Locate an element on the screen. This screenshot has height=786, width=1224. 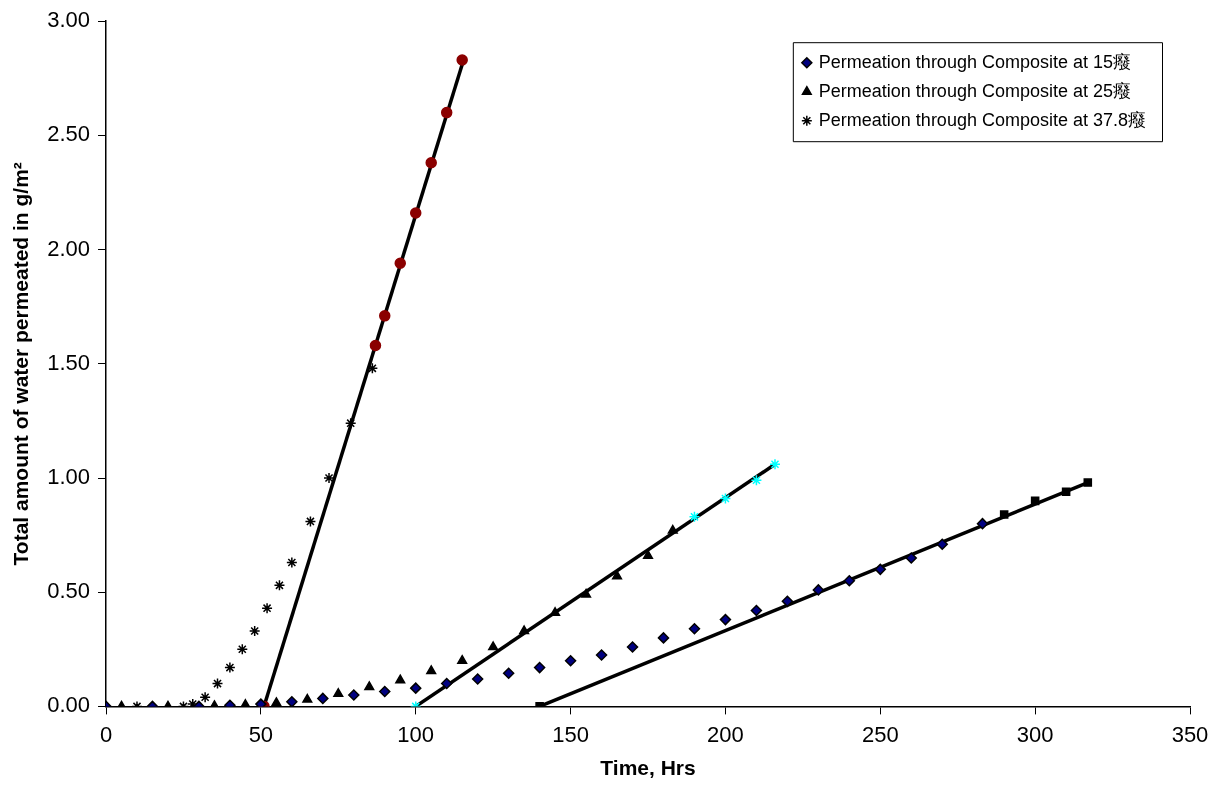
x-tick-label: 300 is located at coordinates (1035, 734).